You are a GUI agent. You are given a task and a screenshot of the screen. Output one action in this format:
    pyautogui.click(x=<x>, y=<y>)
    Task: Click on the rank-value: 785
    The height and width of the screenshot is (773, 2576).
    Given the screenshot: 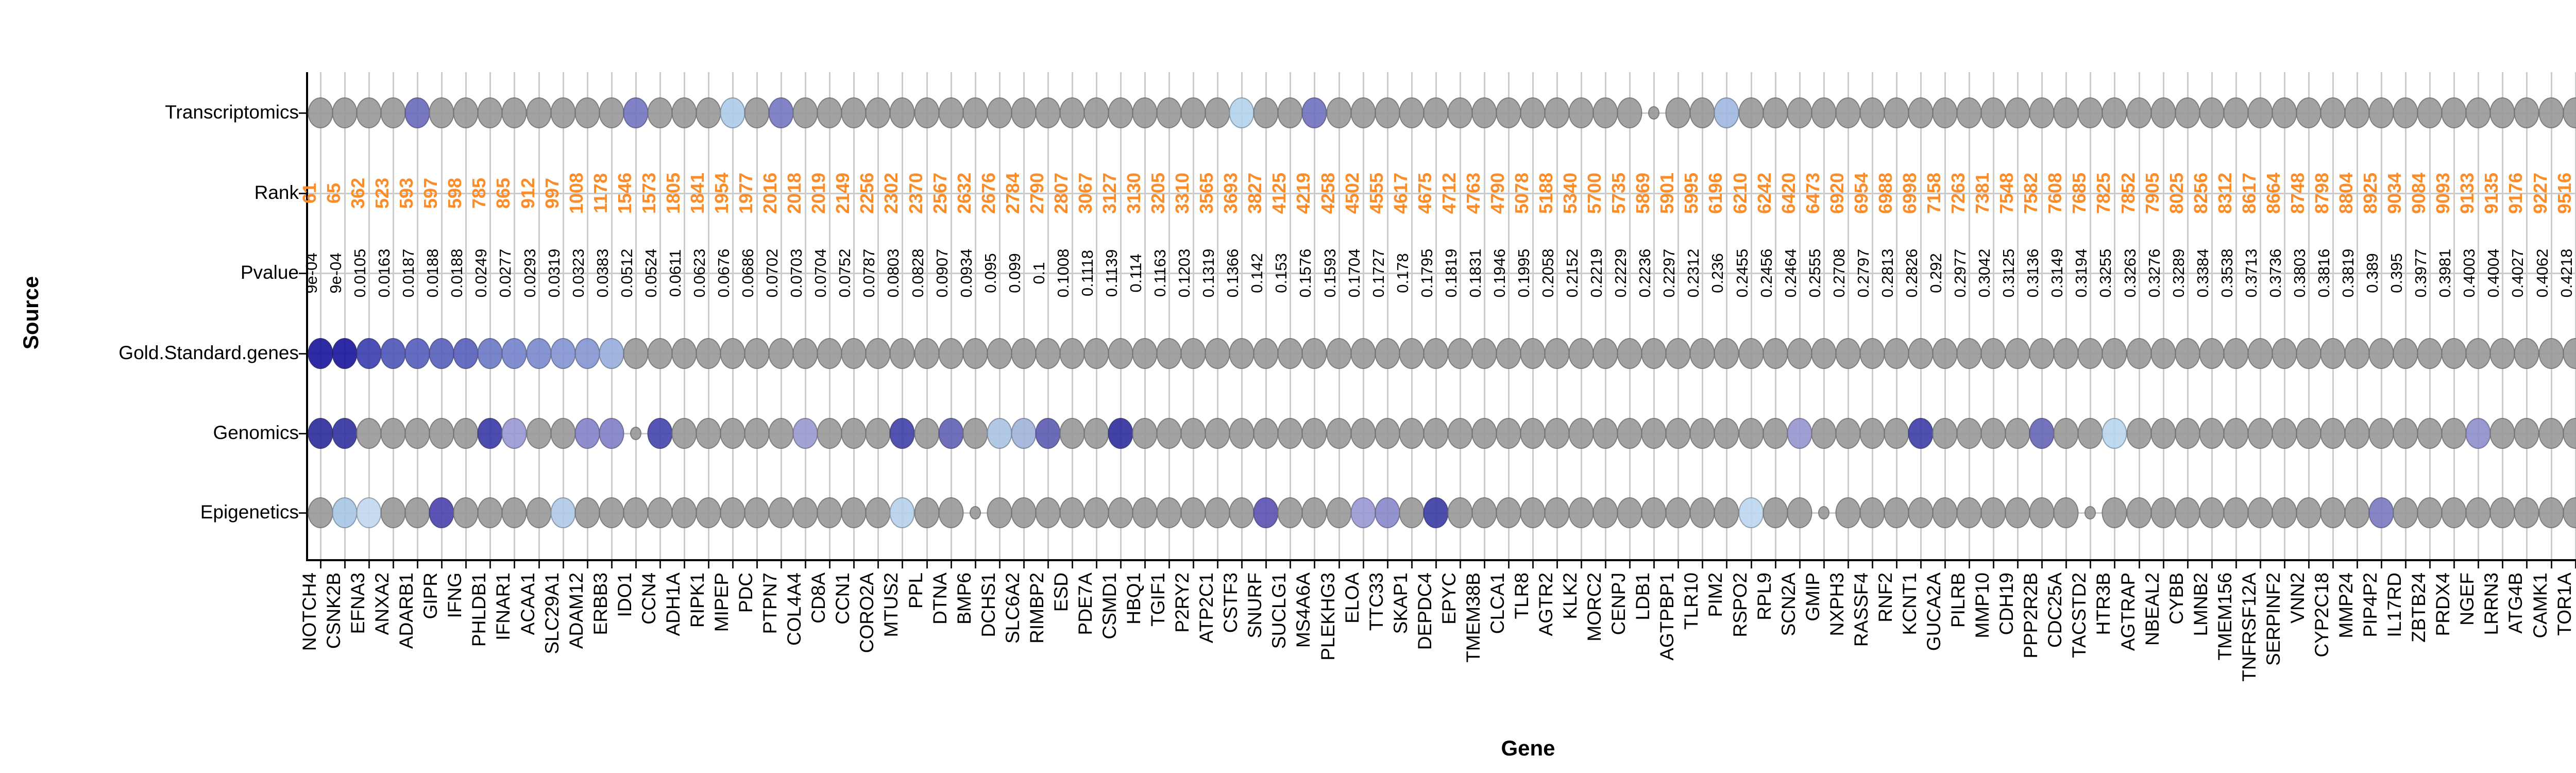 What is the action you would take?
    pyautogui.click(x=479, y=193)
    